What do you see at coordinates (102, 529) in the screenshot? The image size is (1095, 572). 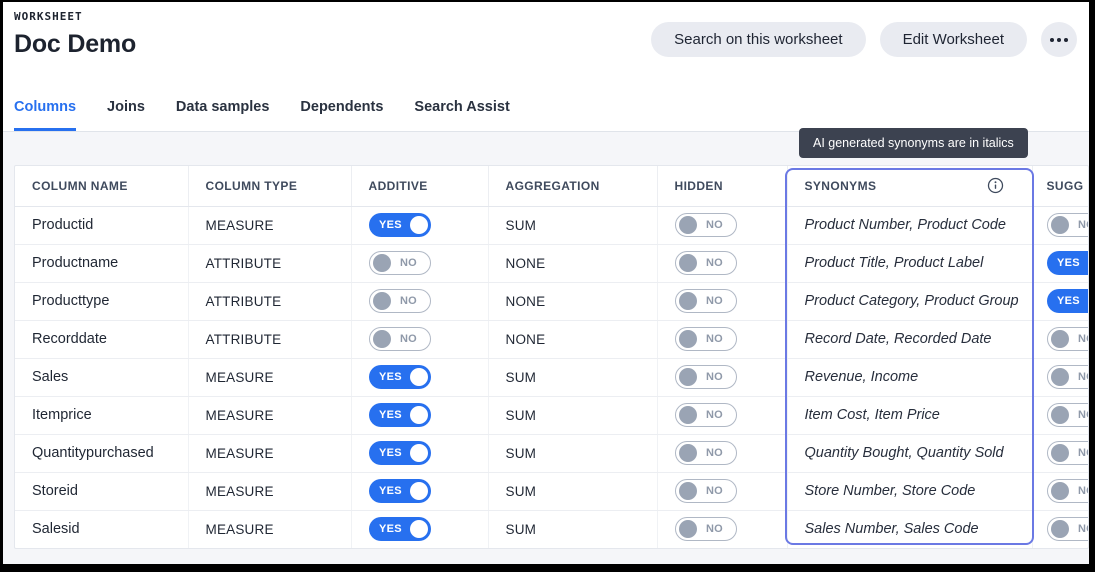 I see `cell-column-name: Salesid` at bounding box center [102, 529].